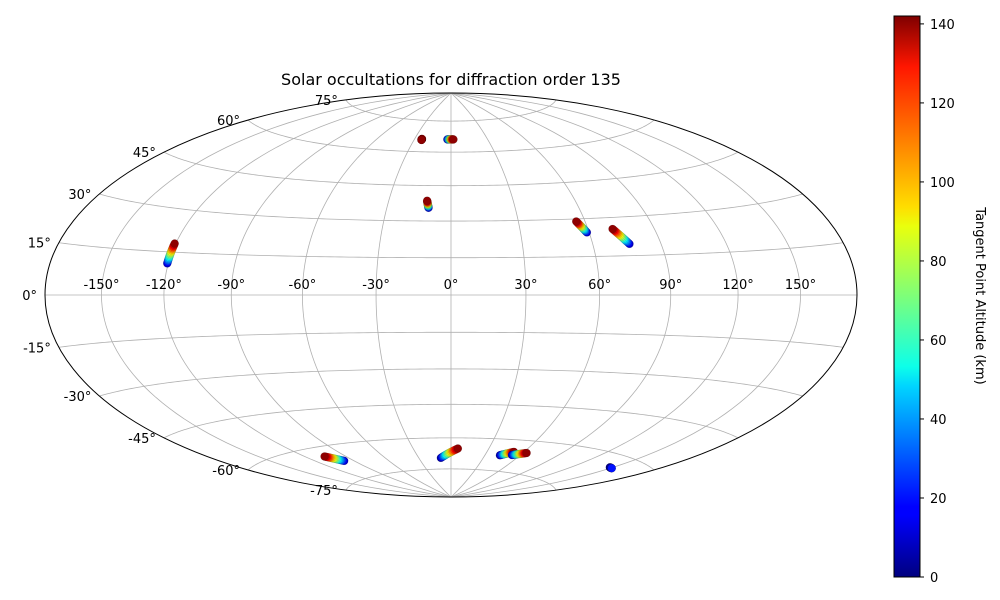  Describe the element at coordinates (326, 101) in the screenshot. I see `lat-tick-label: 75°` at that location.